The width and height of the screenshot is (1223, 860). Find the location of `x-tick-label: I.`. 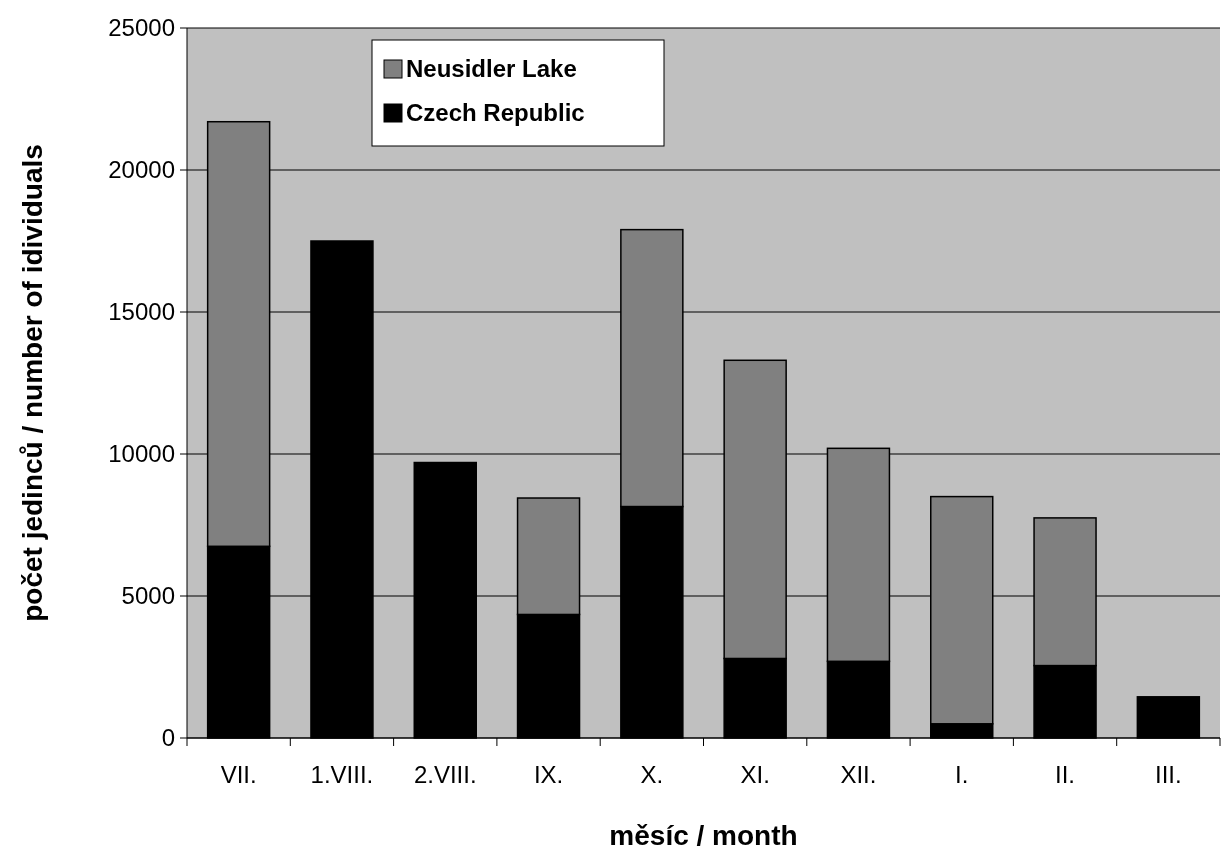

x-tick-label: I. is located at coordinates (962, 774).